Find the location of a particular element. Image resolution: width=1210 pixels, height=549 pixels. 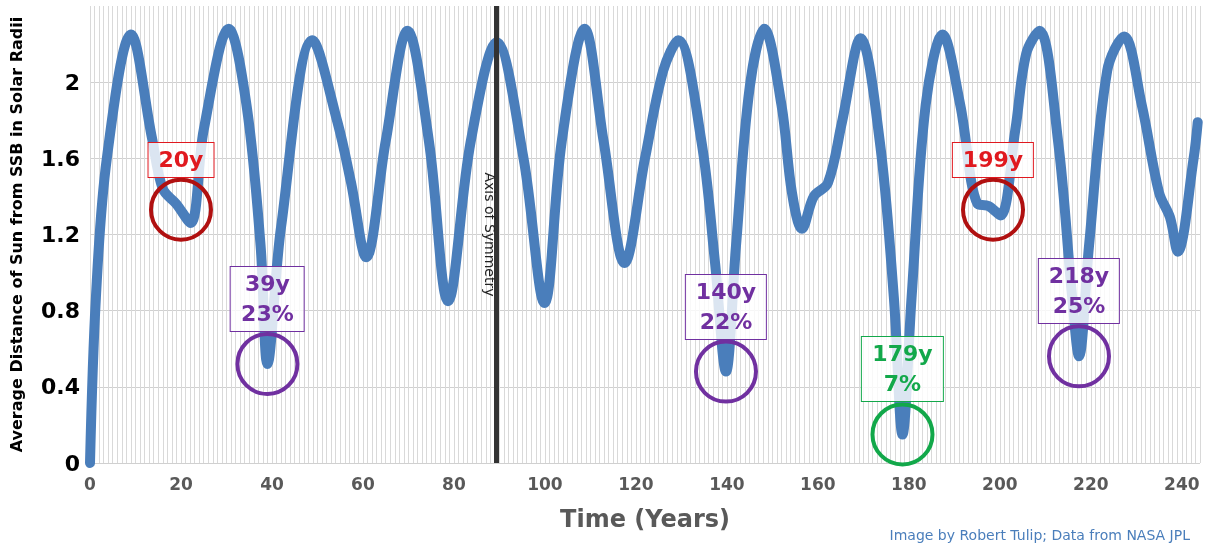

x-tick-label: 40 is located at coordinates (272, 483).